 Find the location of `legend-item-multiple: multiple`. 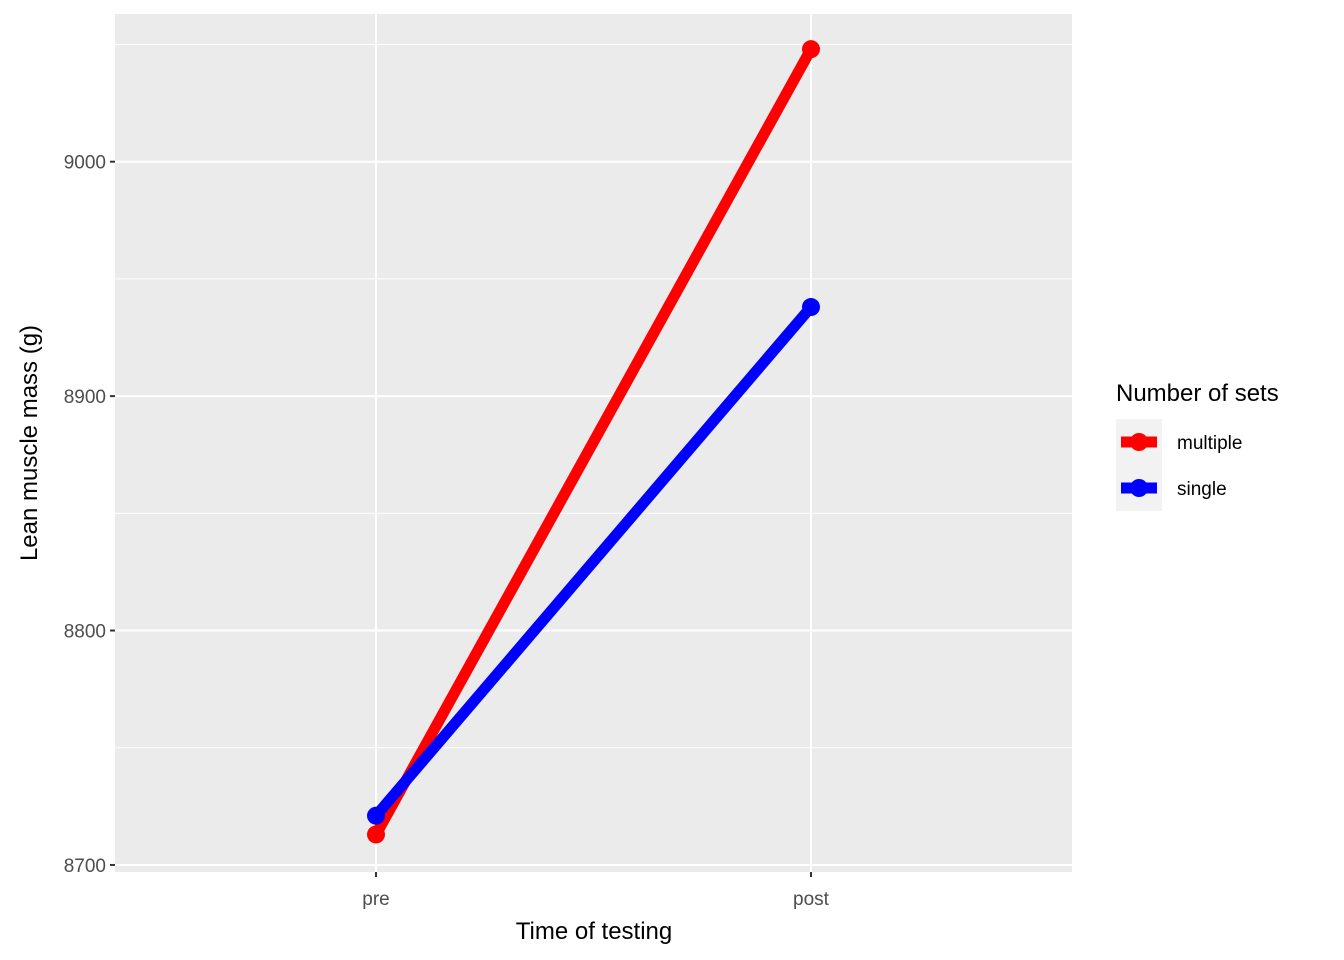

legend-item-multiple: multiple is located at coordinates (1179, 442).